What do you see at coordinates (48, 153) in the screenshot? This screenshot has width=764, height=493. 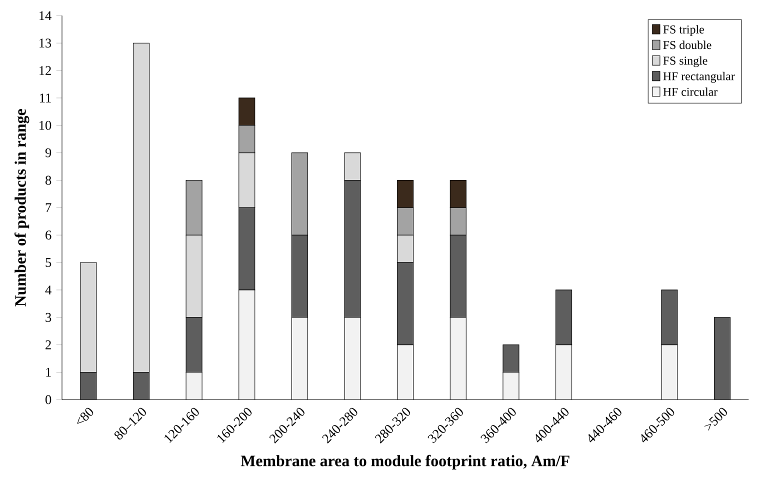 I see `y-tick-label: 9` at bounding box center [48, 153].